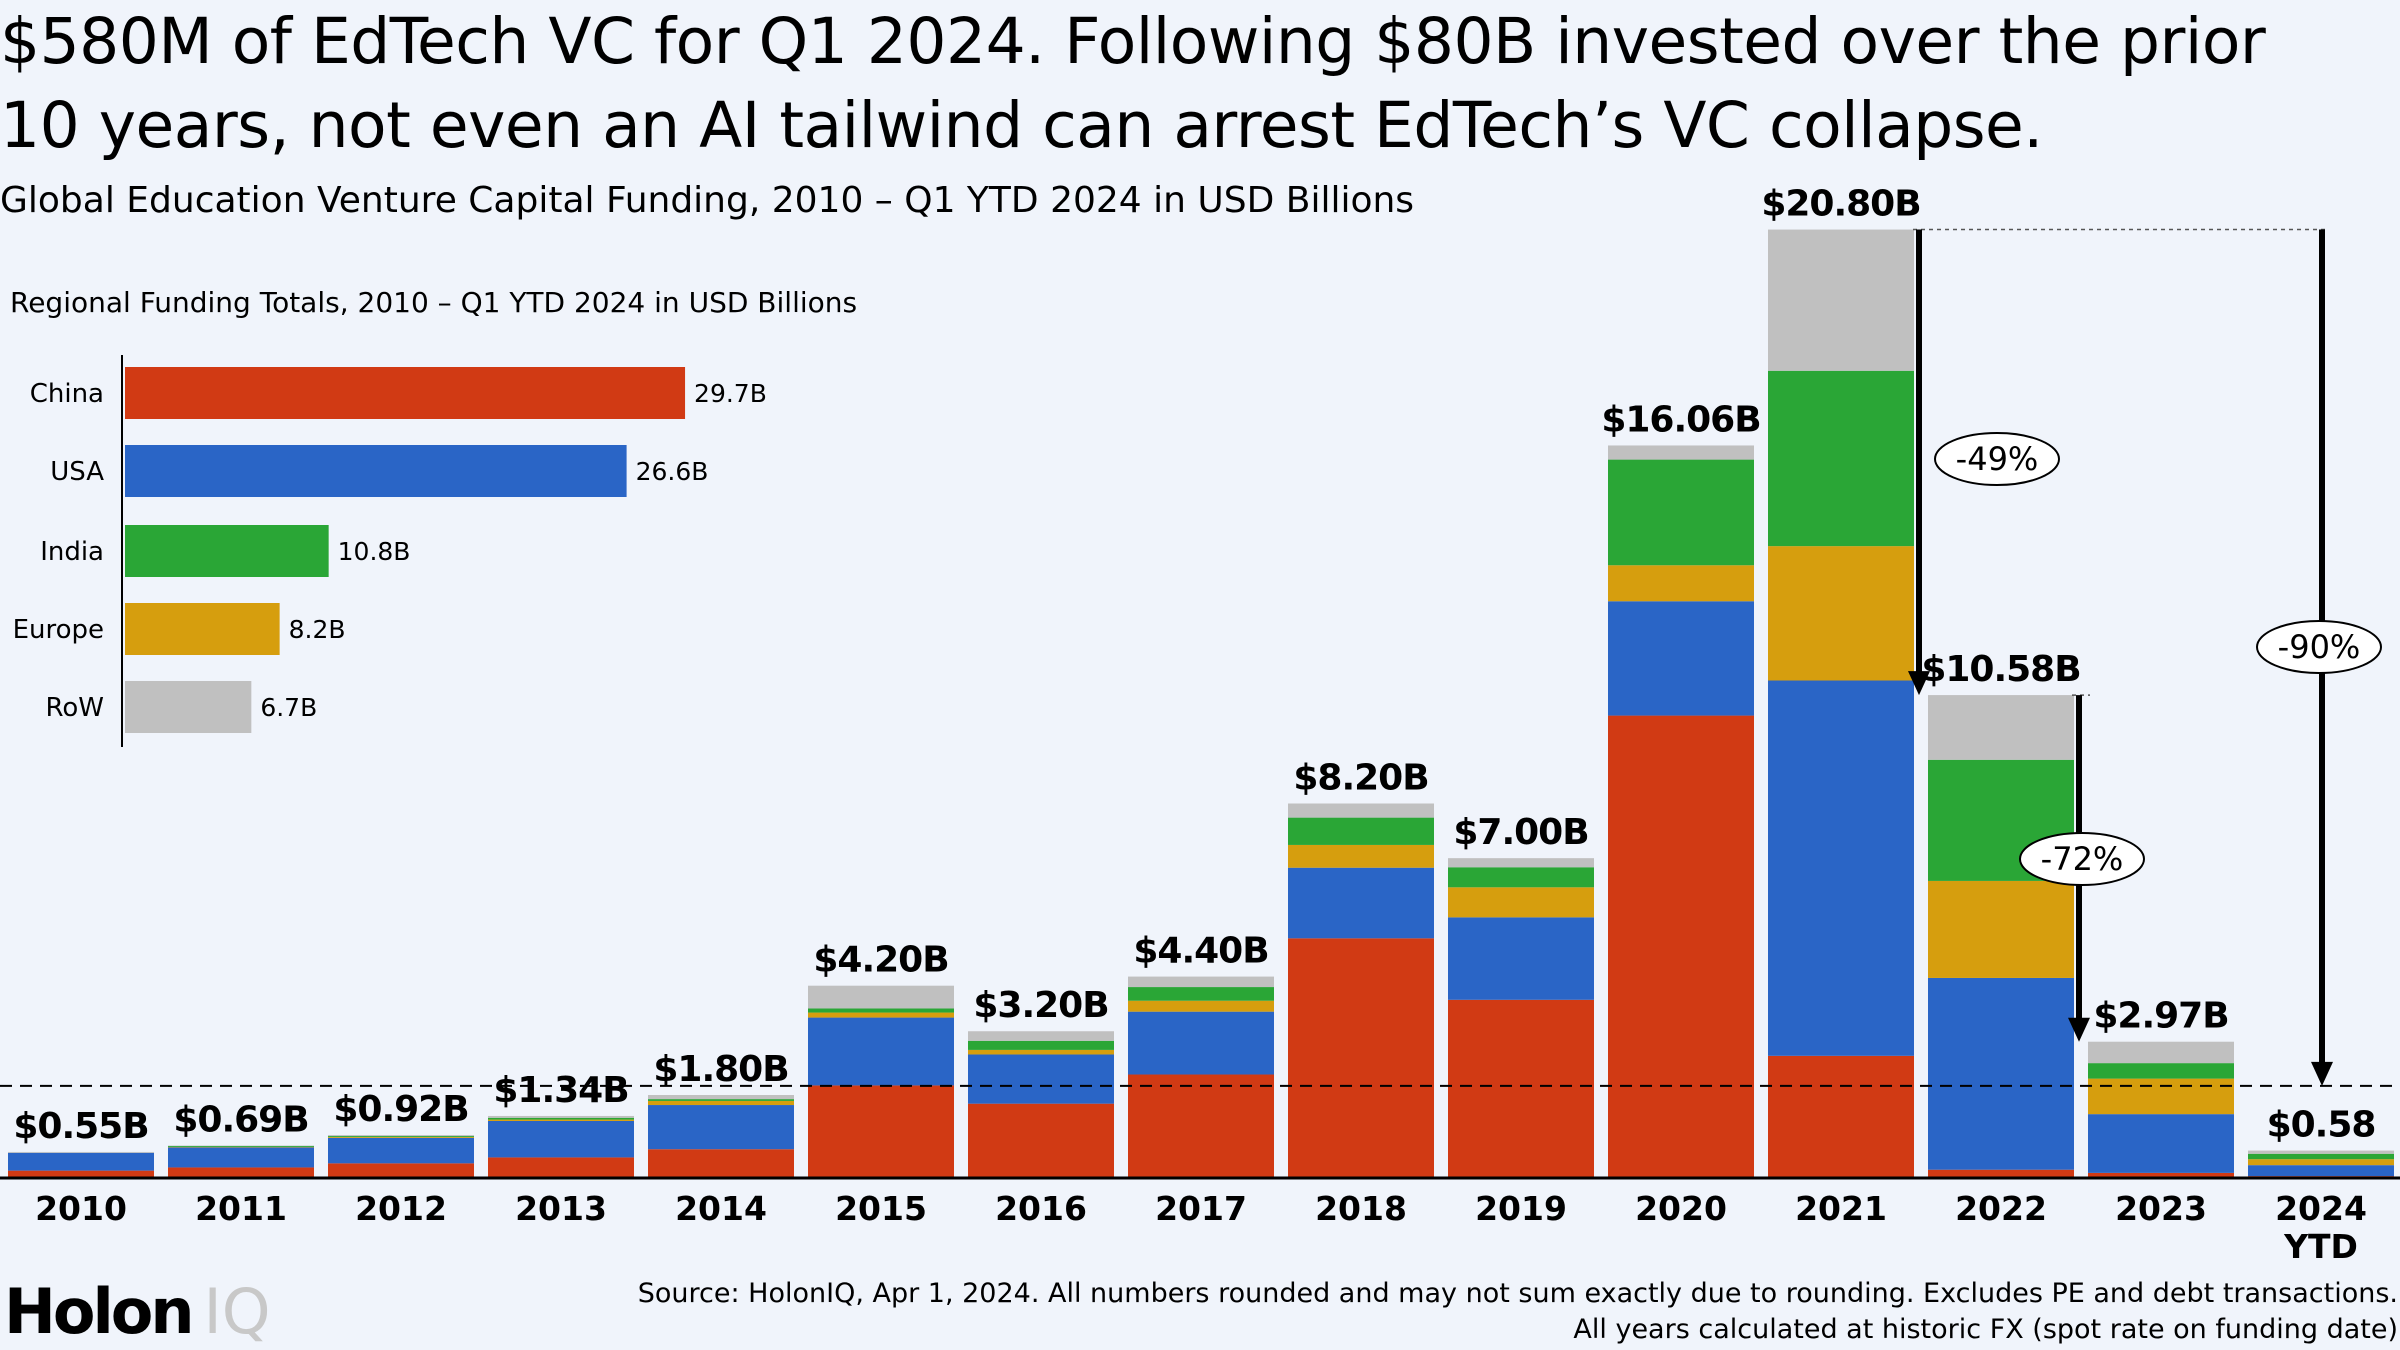 This screenshot has height=1350, width=2400. Describe the element at coordinates (202, 629) in the screenshot. I see `inset-bar-europe` at that location.